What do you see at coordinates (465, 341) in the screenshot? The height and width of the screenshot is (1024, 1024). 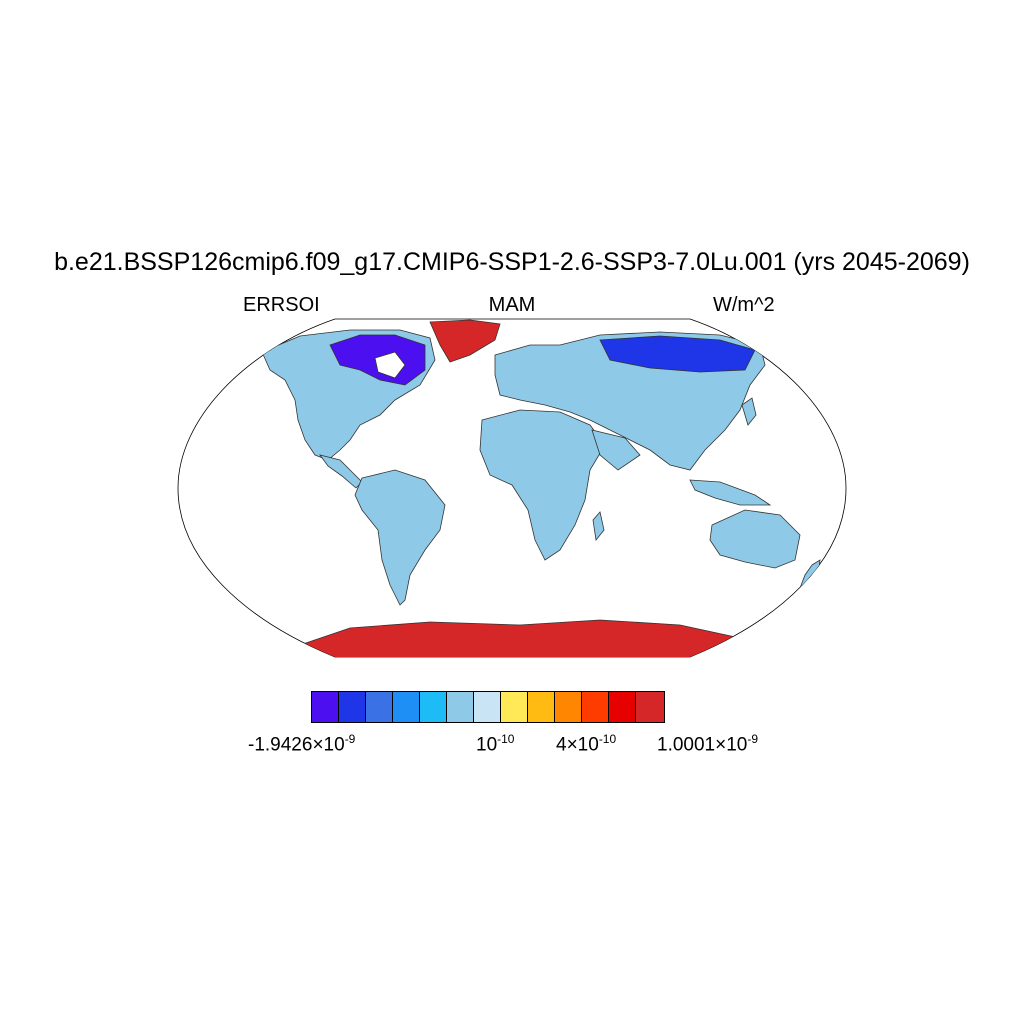 I see `greenland` at bounding box center [465, 341].